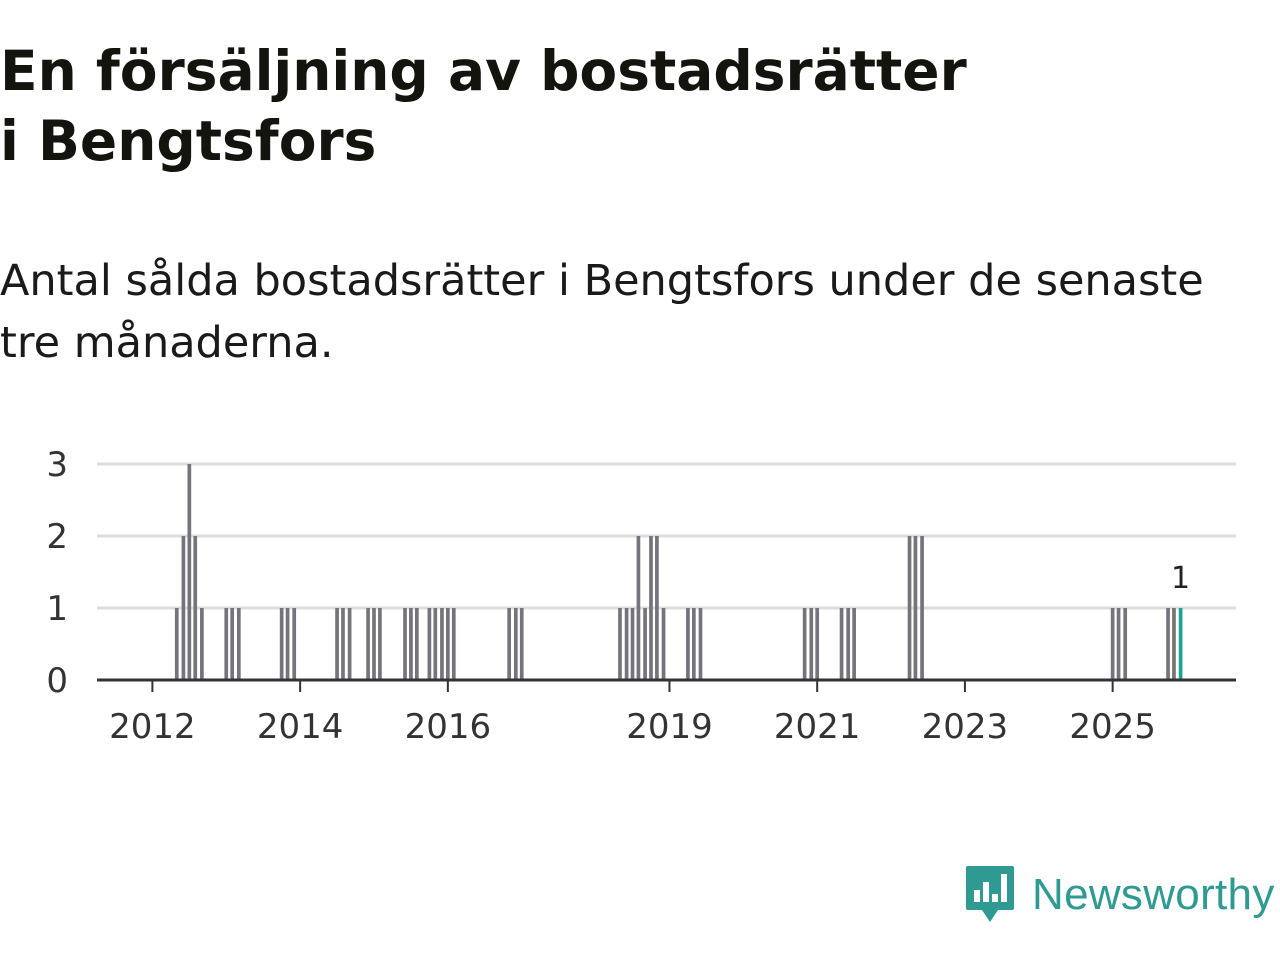 This screenshot has width=1280, height=960. I want to click on x-tick-label: 2016, so click(448, 727).